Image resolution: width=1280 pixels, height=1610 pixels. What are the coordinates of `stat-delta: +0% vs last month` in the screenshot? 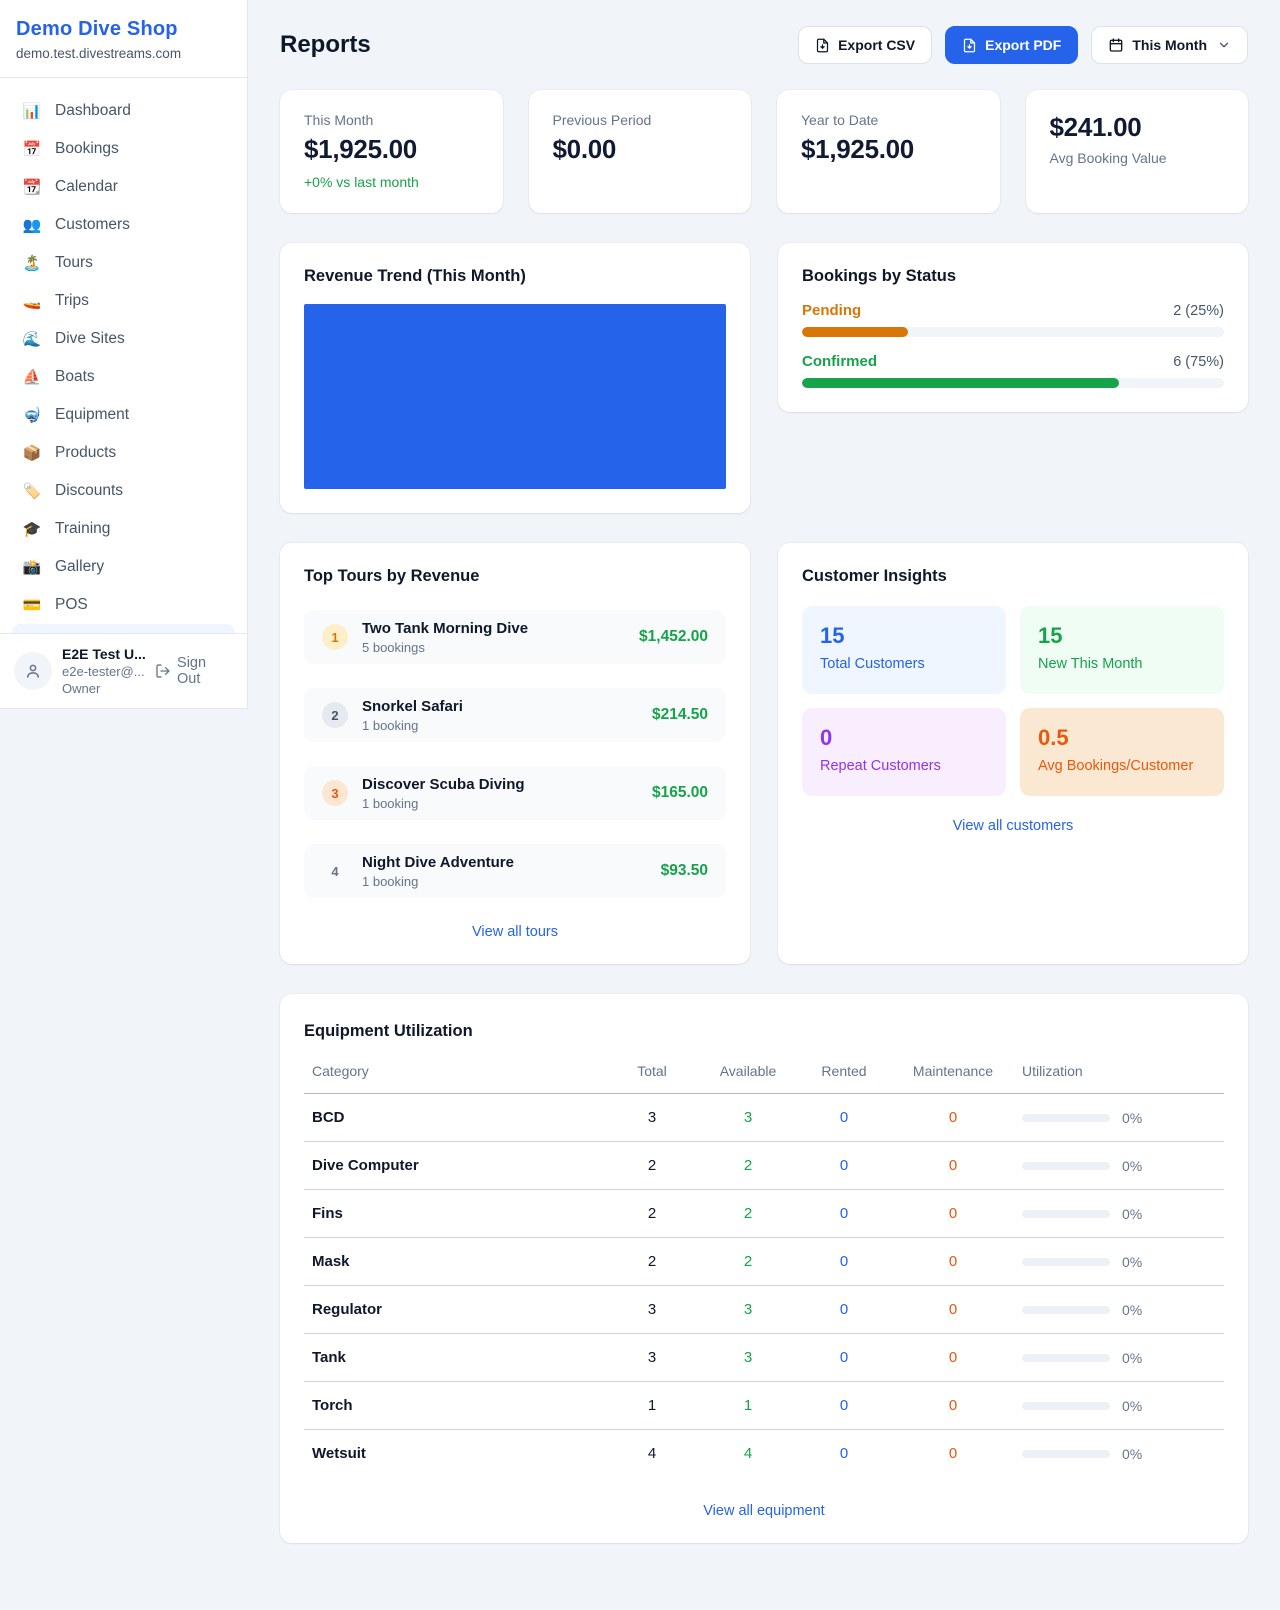 It's located at (361, 182).